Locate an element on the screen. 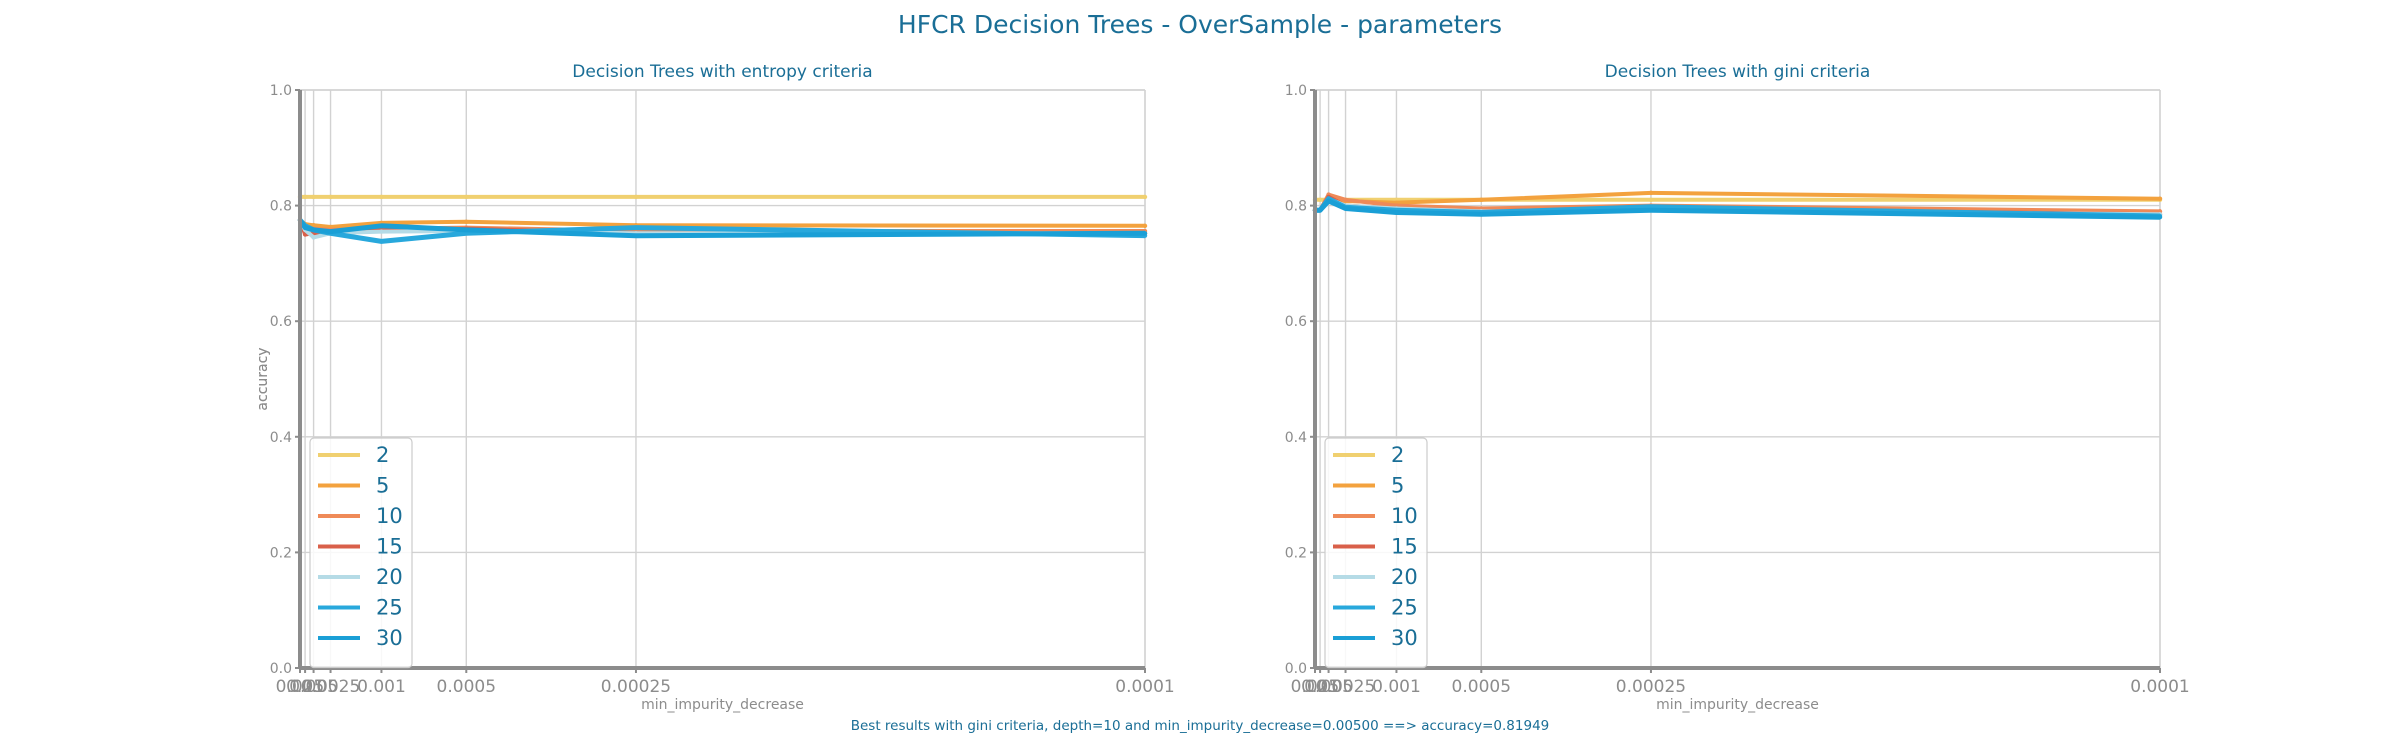  panel-title: Decision Trees with gini criteria is located at coordinates (1738, 72).